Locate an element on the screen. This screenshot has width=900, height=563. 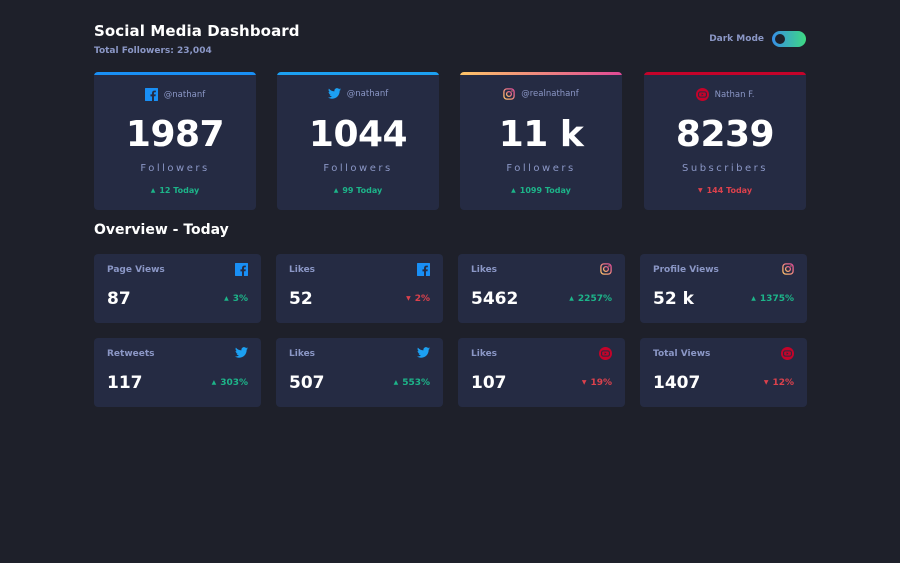
overview-percent: ▼ 2% is located at coordinates (418, 299).